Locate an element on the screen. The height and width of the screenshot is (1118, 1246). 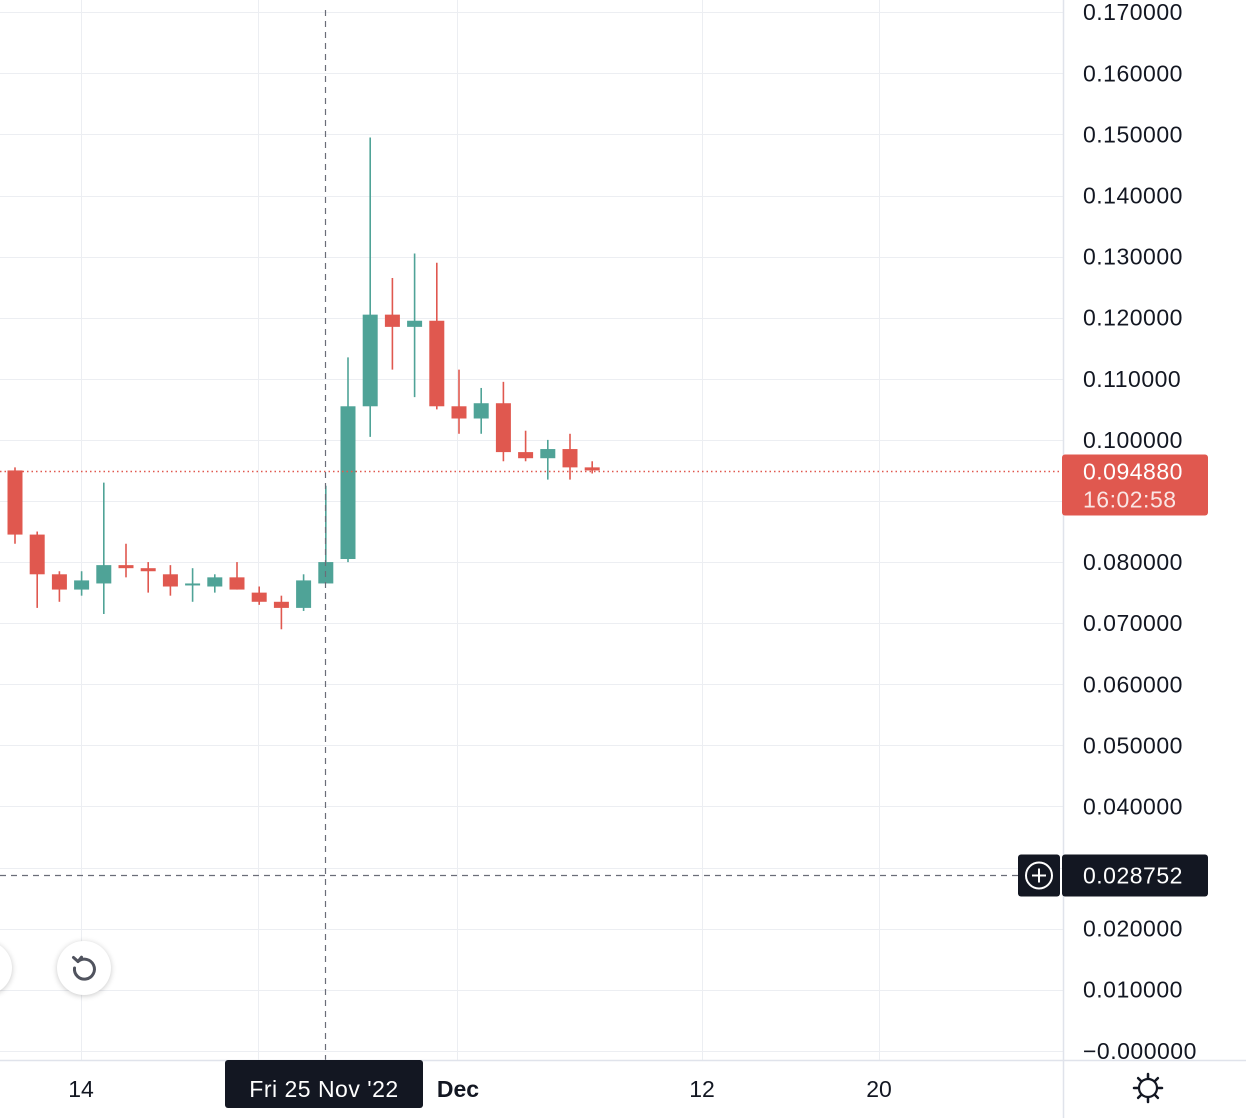
price-tick-label: 0.040000 is located at coordinates (1133, 806).